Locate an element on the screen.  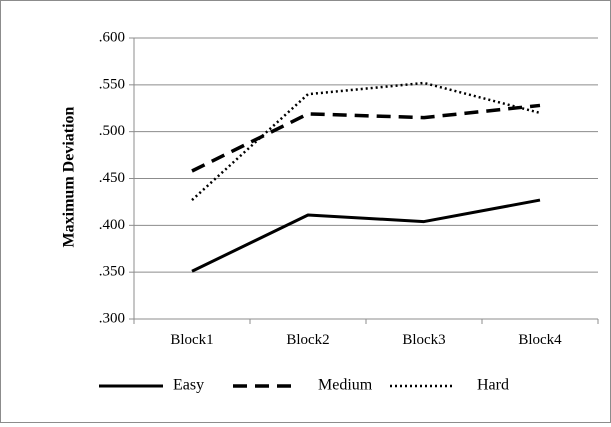
y-axis-label: Maximum Deviation is located at coordinates (69, 176).